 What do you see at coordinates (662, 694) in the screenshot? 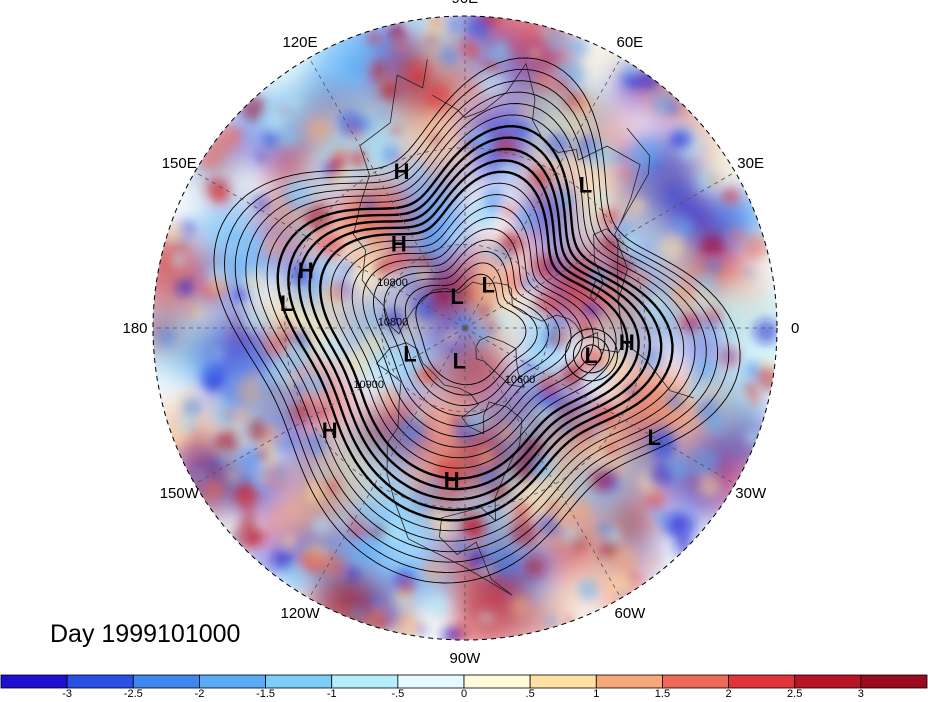
I see `colorbar-tick-label: 1.5` at bounding box center [662, 694].